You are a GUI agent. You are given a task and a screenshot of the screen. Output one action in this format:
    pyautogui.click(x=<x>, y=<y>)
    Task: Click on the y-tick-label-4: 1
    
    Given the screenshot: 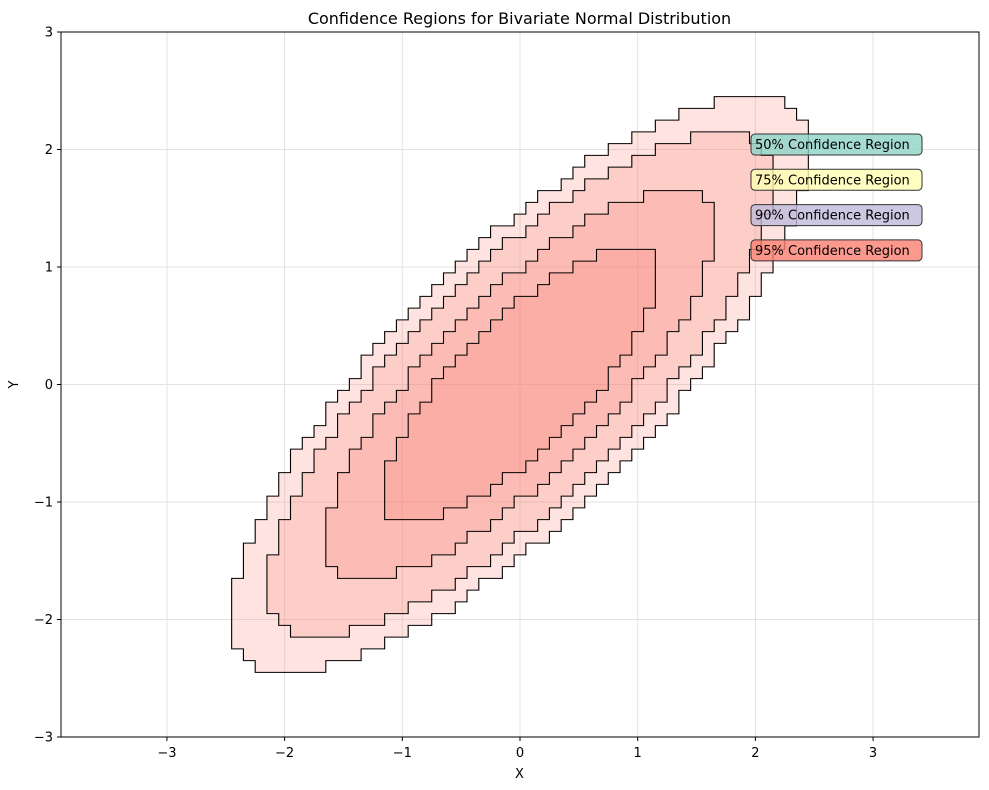 What is the action you would take?
    pyautogui.click(x=49, y=268)
    